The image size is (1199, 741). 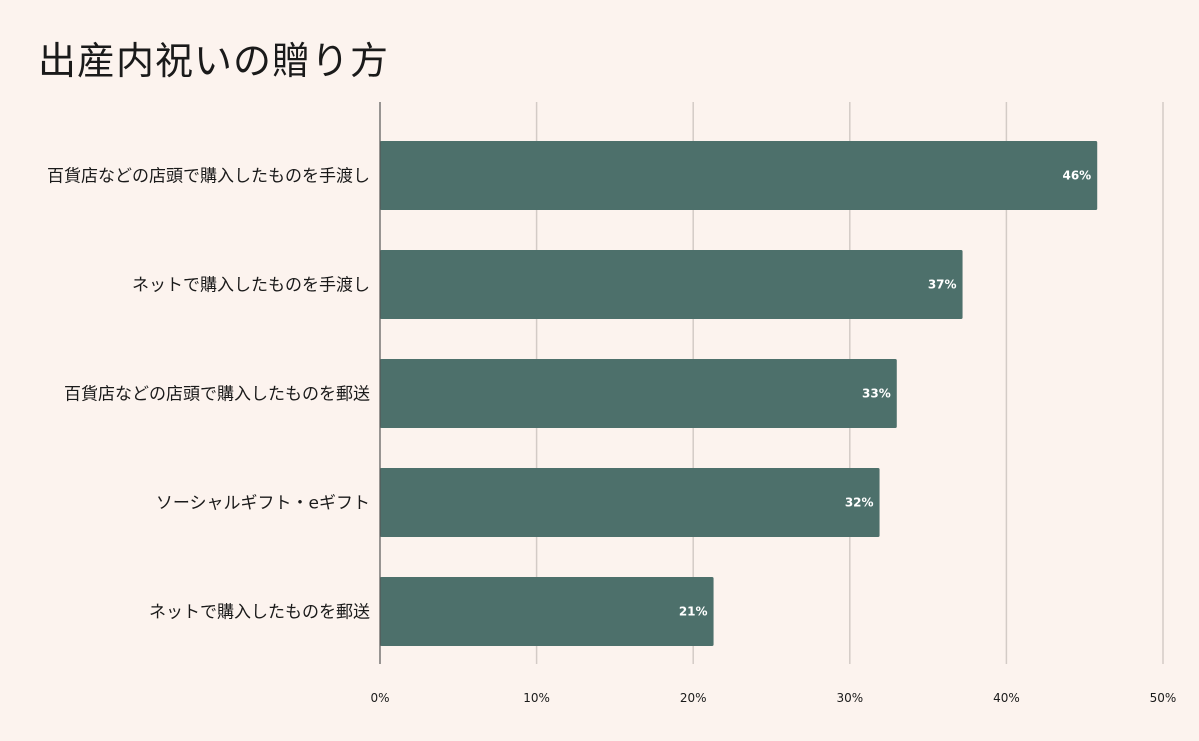 I want to click on x-tick-label: 0%, so click(x=379, y=698).